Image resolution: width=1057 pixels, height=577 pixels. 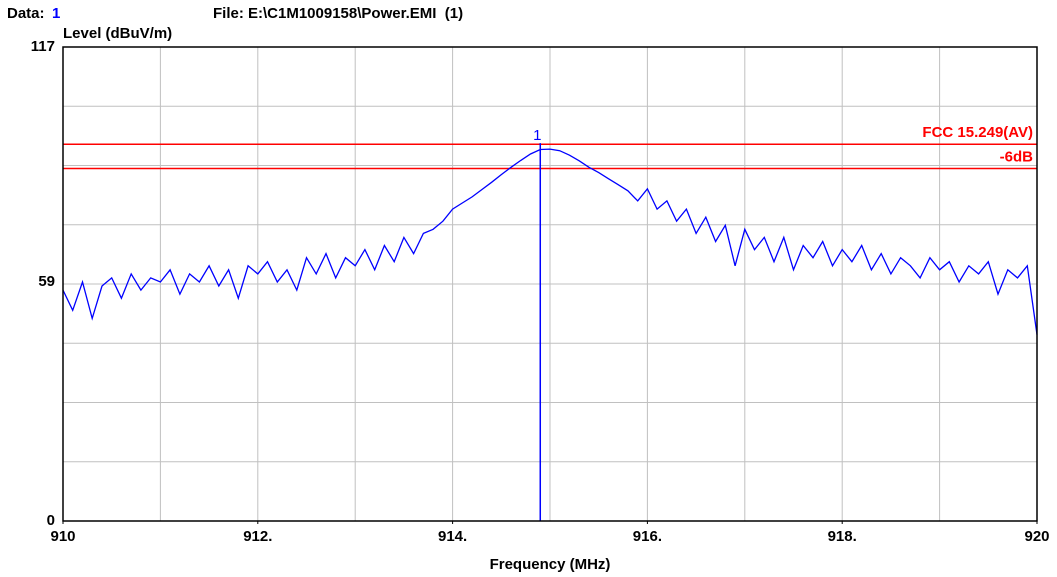 I want to click on x-tick-label: 912., so click(x=257, y=536).